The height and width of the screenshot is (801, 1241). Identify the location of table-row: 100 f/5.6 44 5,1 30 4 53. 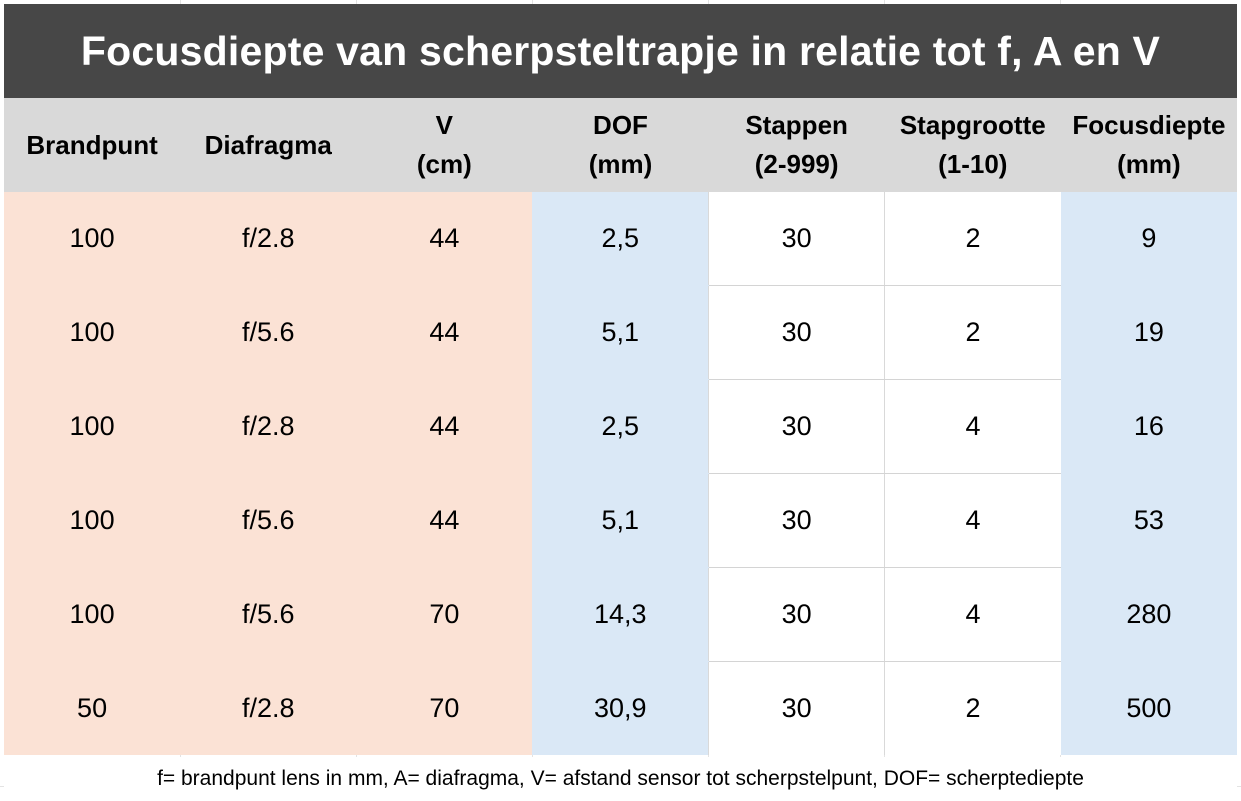
(620, 520).